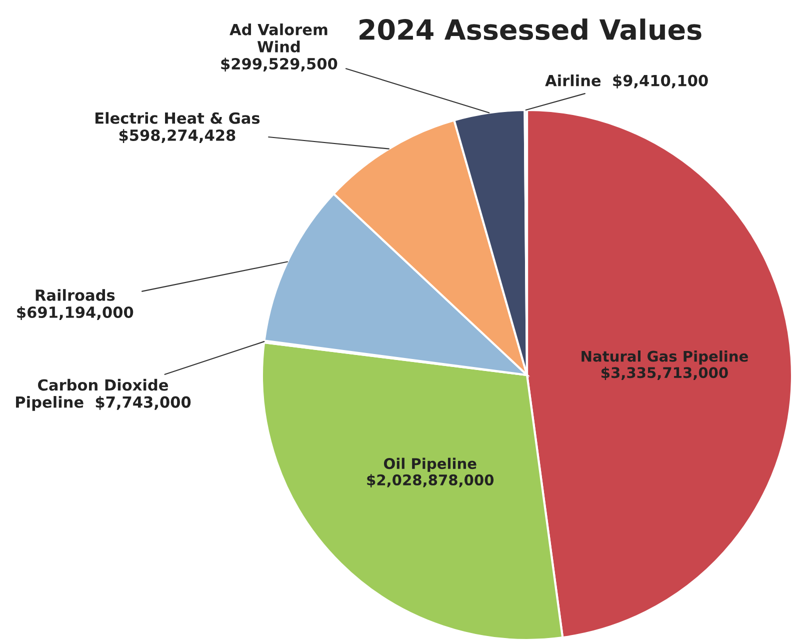 The width and height of the screenshot is (793, 644). What do you see at coordinates (626, 81) in the screenshot?
I see `slice-label: Airline $9,410,100` at bounding box center [626, 81].